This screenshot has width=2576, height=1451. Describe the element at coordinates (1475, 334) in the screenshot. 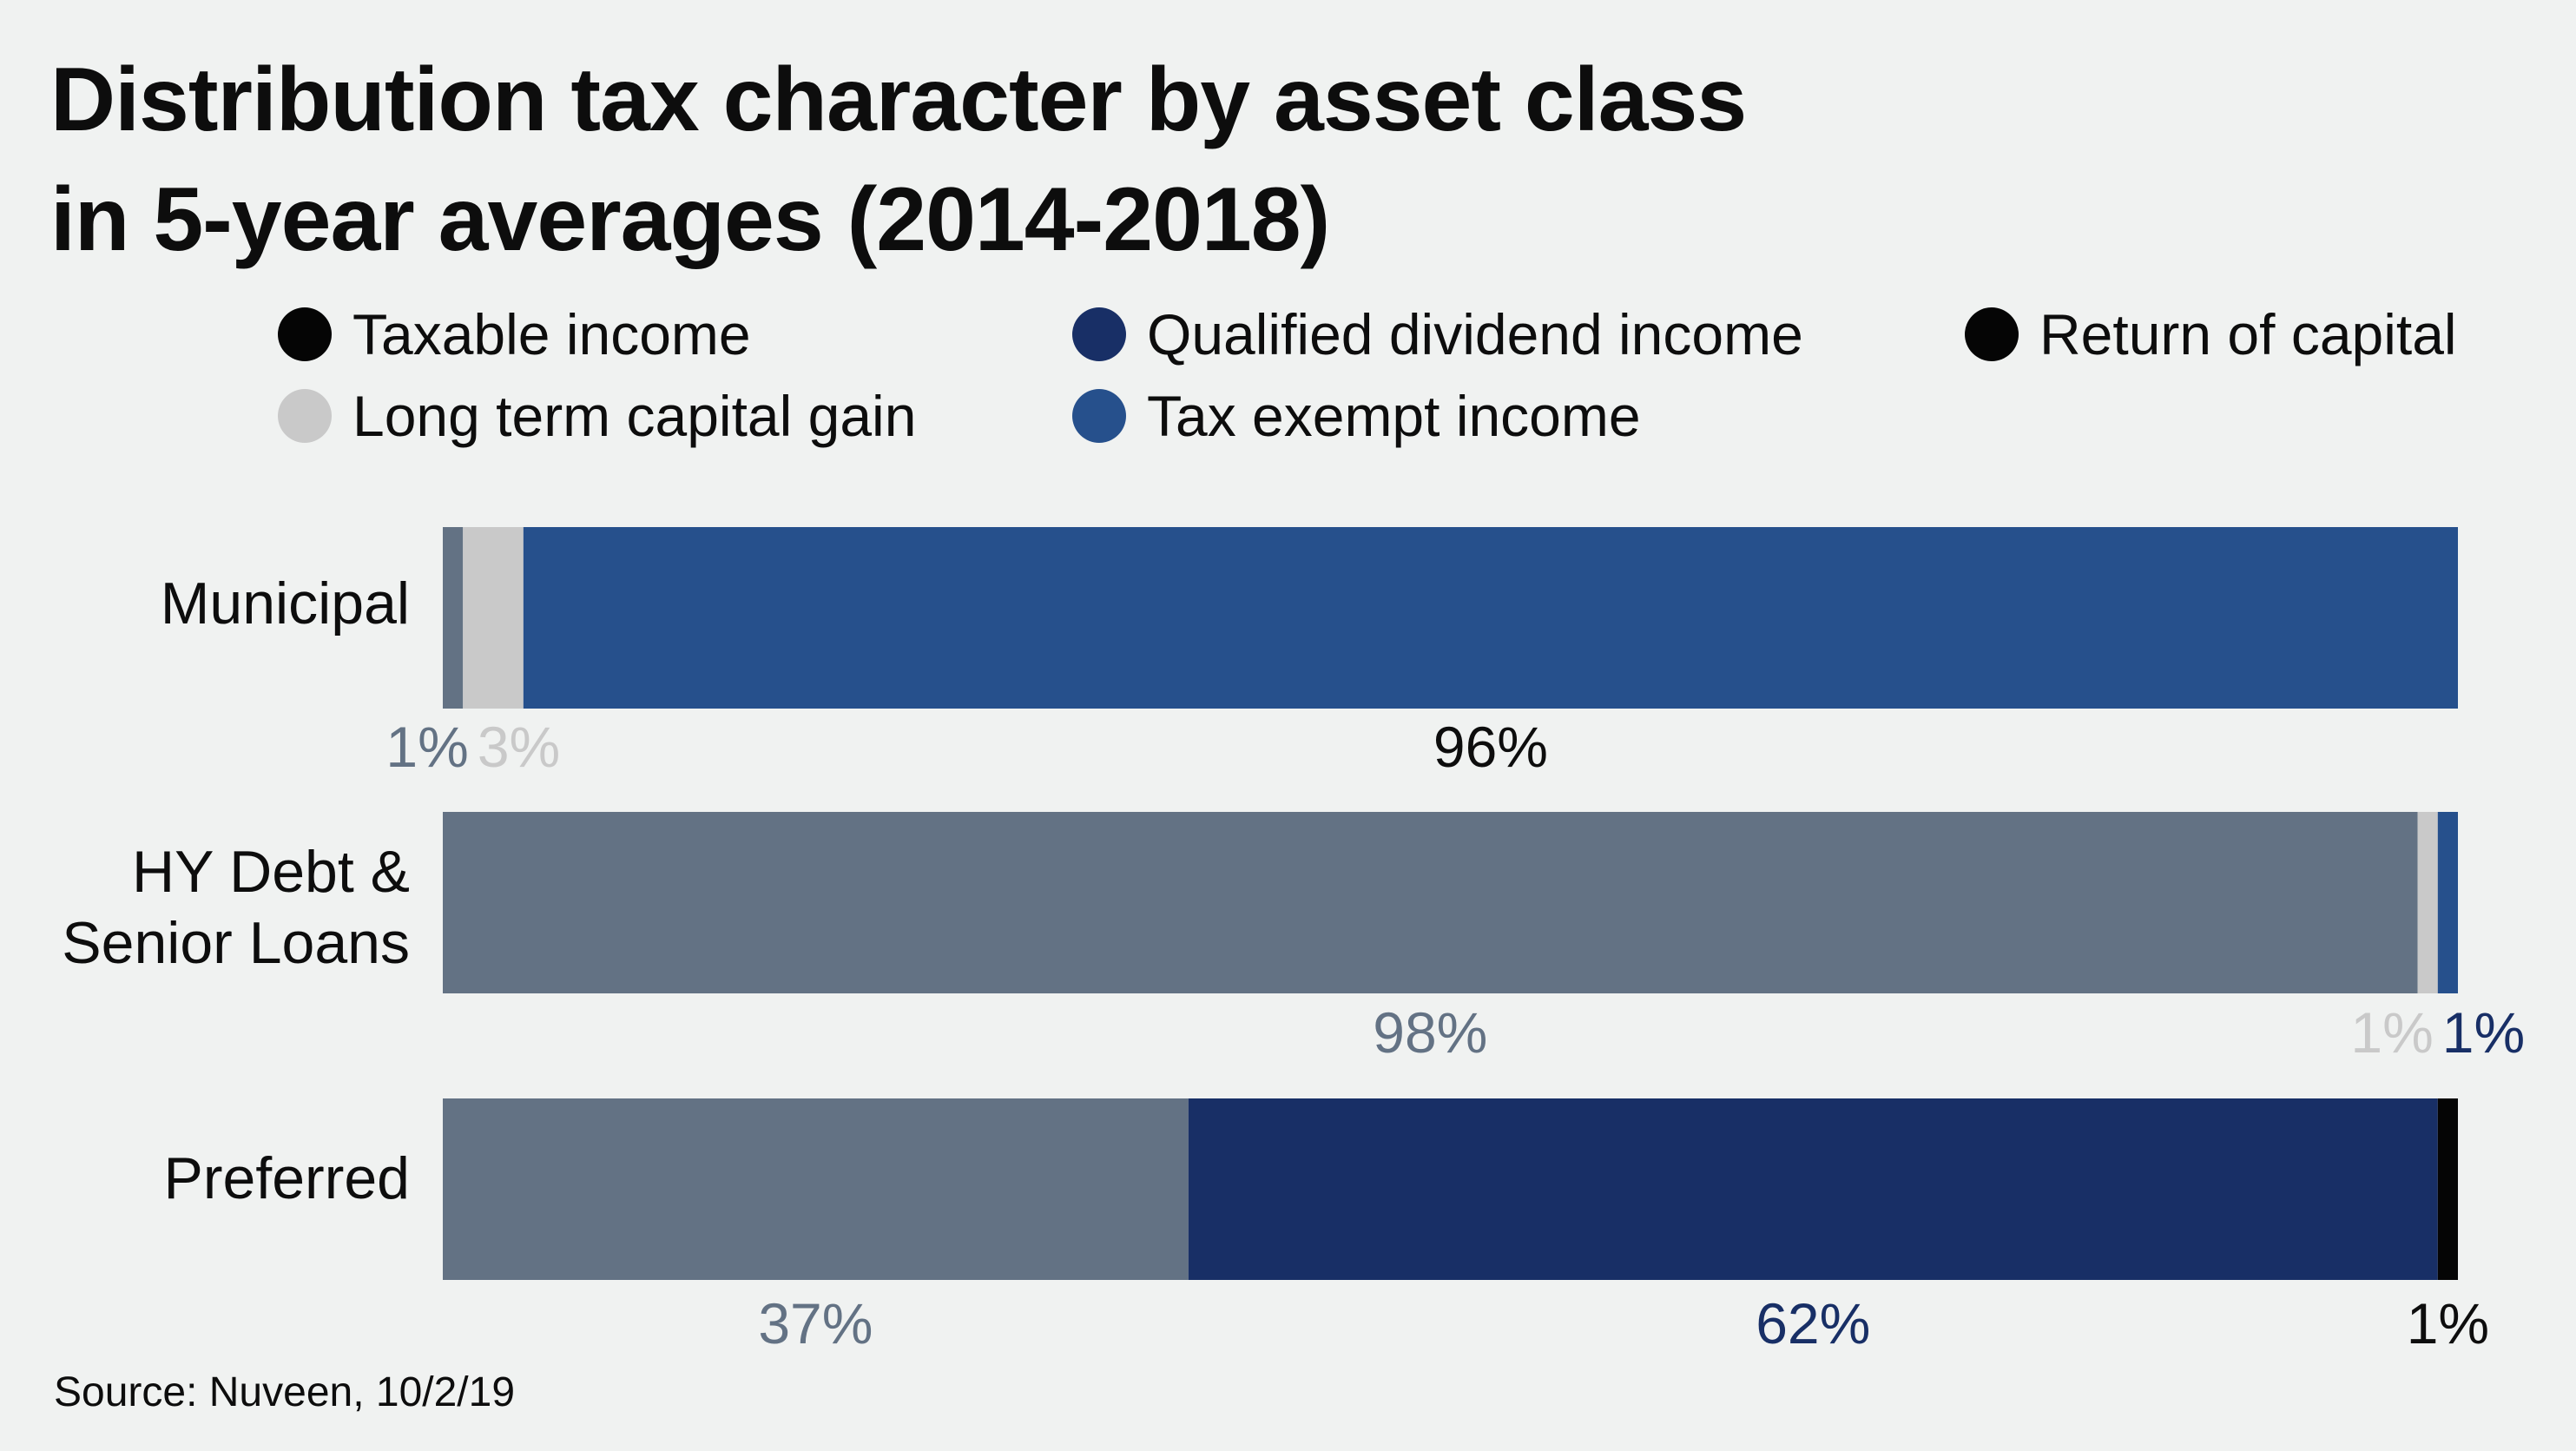

I see `legend-label-qualified-dividend-income: Qualified dividend income` at that location.